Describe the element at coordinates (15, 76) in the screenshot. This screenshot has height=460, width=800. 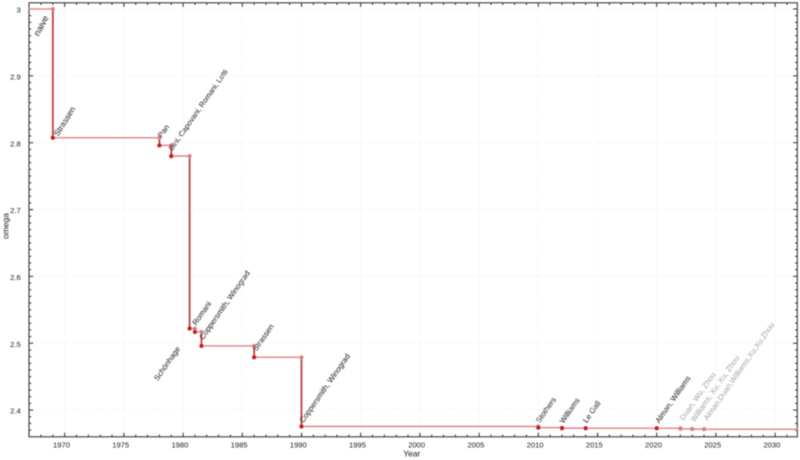
I see `svg-text: 2.9` at that location.